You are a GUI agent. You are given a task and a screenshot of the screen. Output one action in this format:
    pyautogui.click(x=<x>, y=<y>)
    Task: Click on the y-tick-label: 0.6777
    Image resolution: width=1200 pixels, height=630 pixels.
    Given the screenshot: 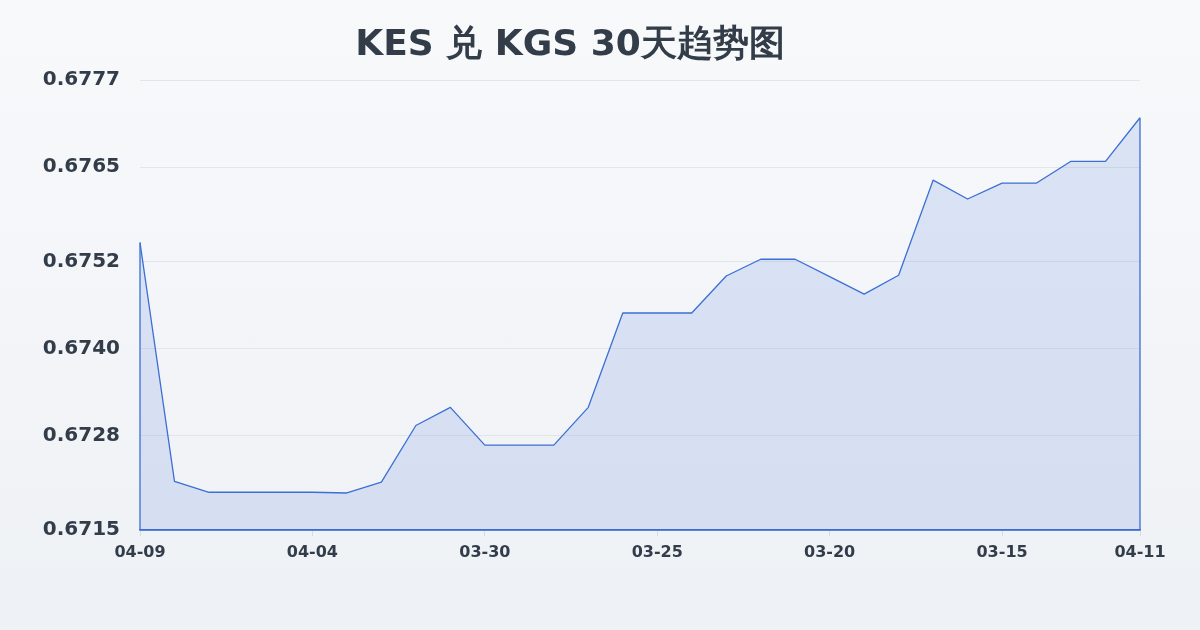 What is the action you would take?
    pyautogui.click(x=81, y=78)
    